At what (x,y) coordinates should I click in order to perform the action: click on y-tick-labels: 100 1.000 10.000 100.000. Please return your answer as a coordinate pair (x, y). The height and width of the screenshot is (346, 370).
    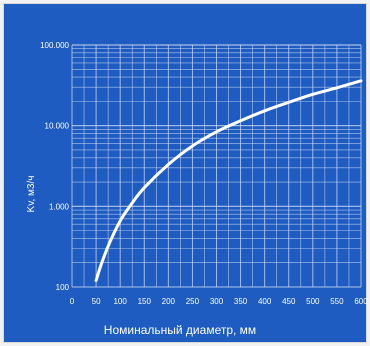
    Looking at the image, I should click on (54, 166).